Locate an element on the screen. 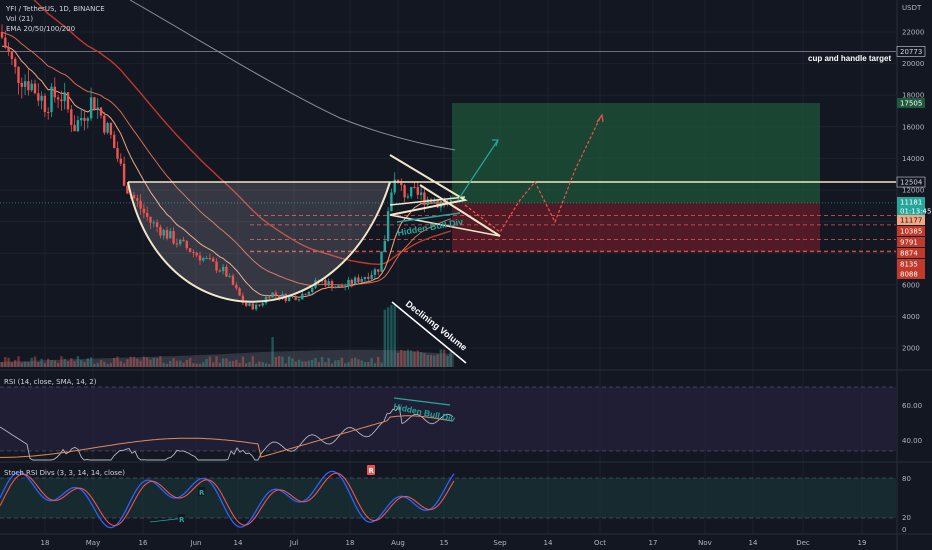 Image resolution: width=932 pixels, height=550 pixels. stoch-k-line is located at coordinates (227, 499).